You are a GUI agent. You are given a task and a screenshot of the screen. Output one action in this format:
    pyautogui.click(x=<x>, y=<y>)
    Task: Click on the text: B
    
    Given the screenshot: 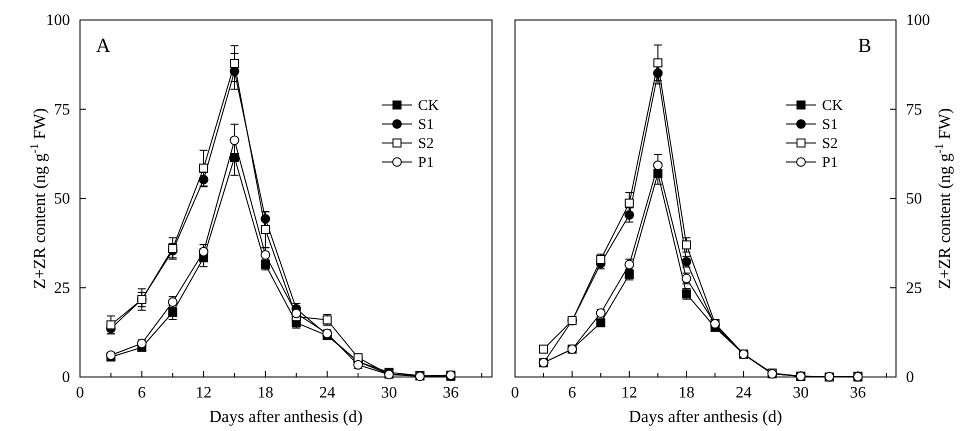 What is the action you would take?
    pyautogui.click(x=865, y=46)
    